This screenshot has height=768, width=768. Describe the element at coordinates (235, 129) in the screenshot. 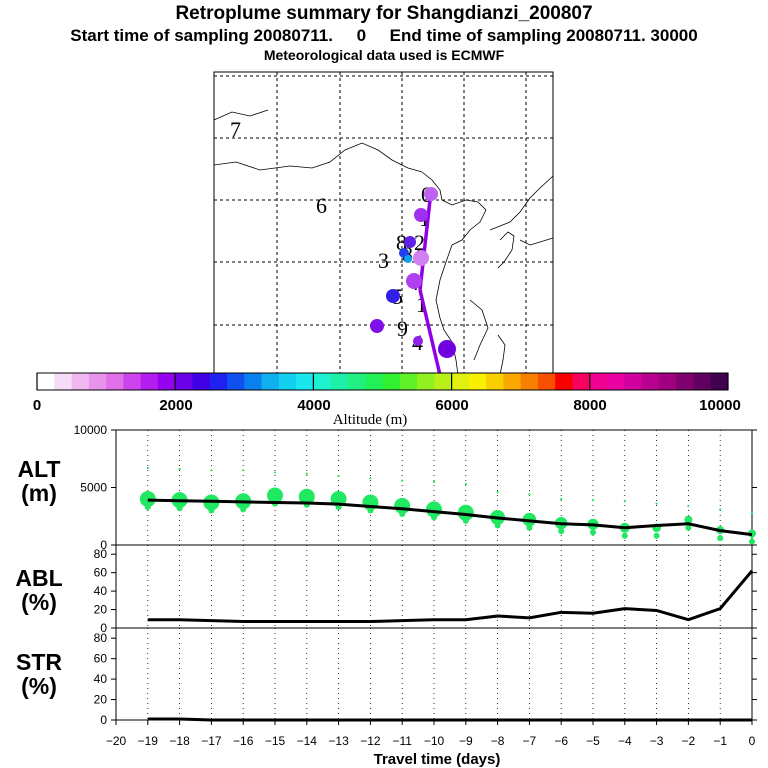

I see `map-day-label: 7` at that location.